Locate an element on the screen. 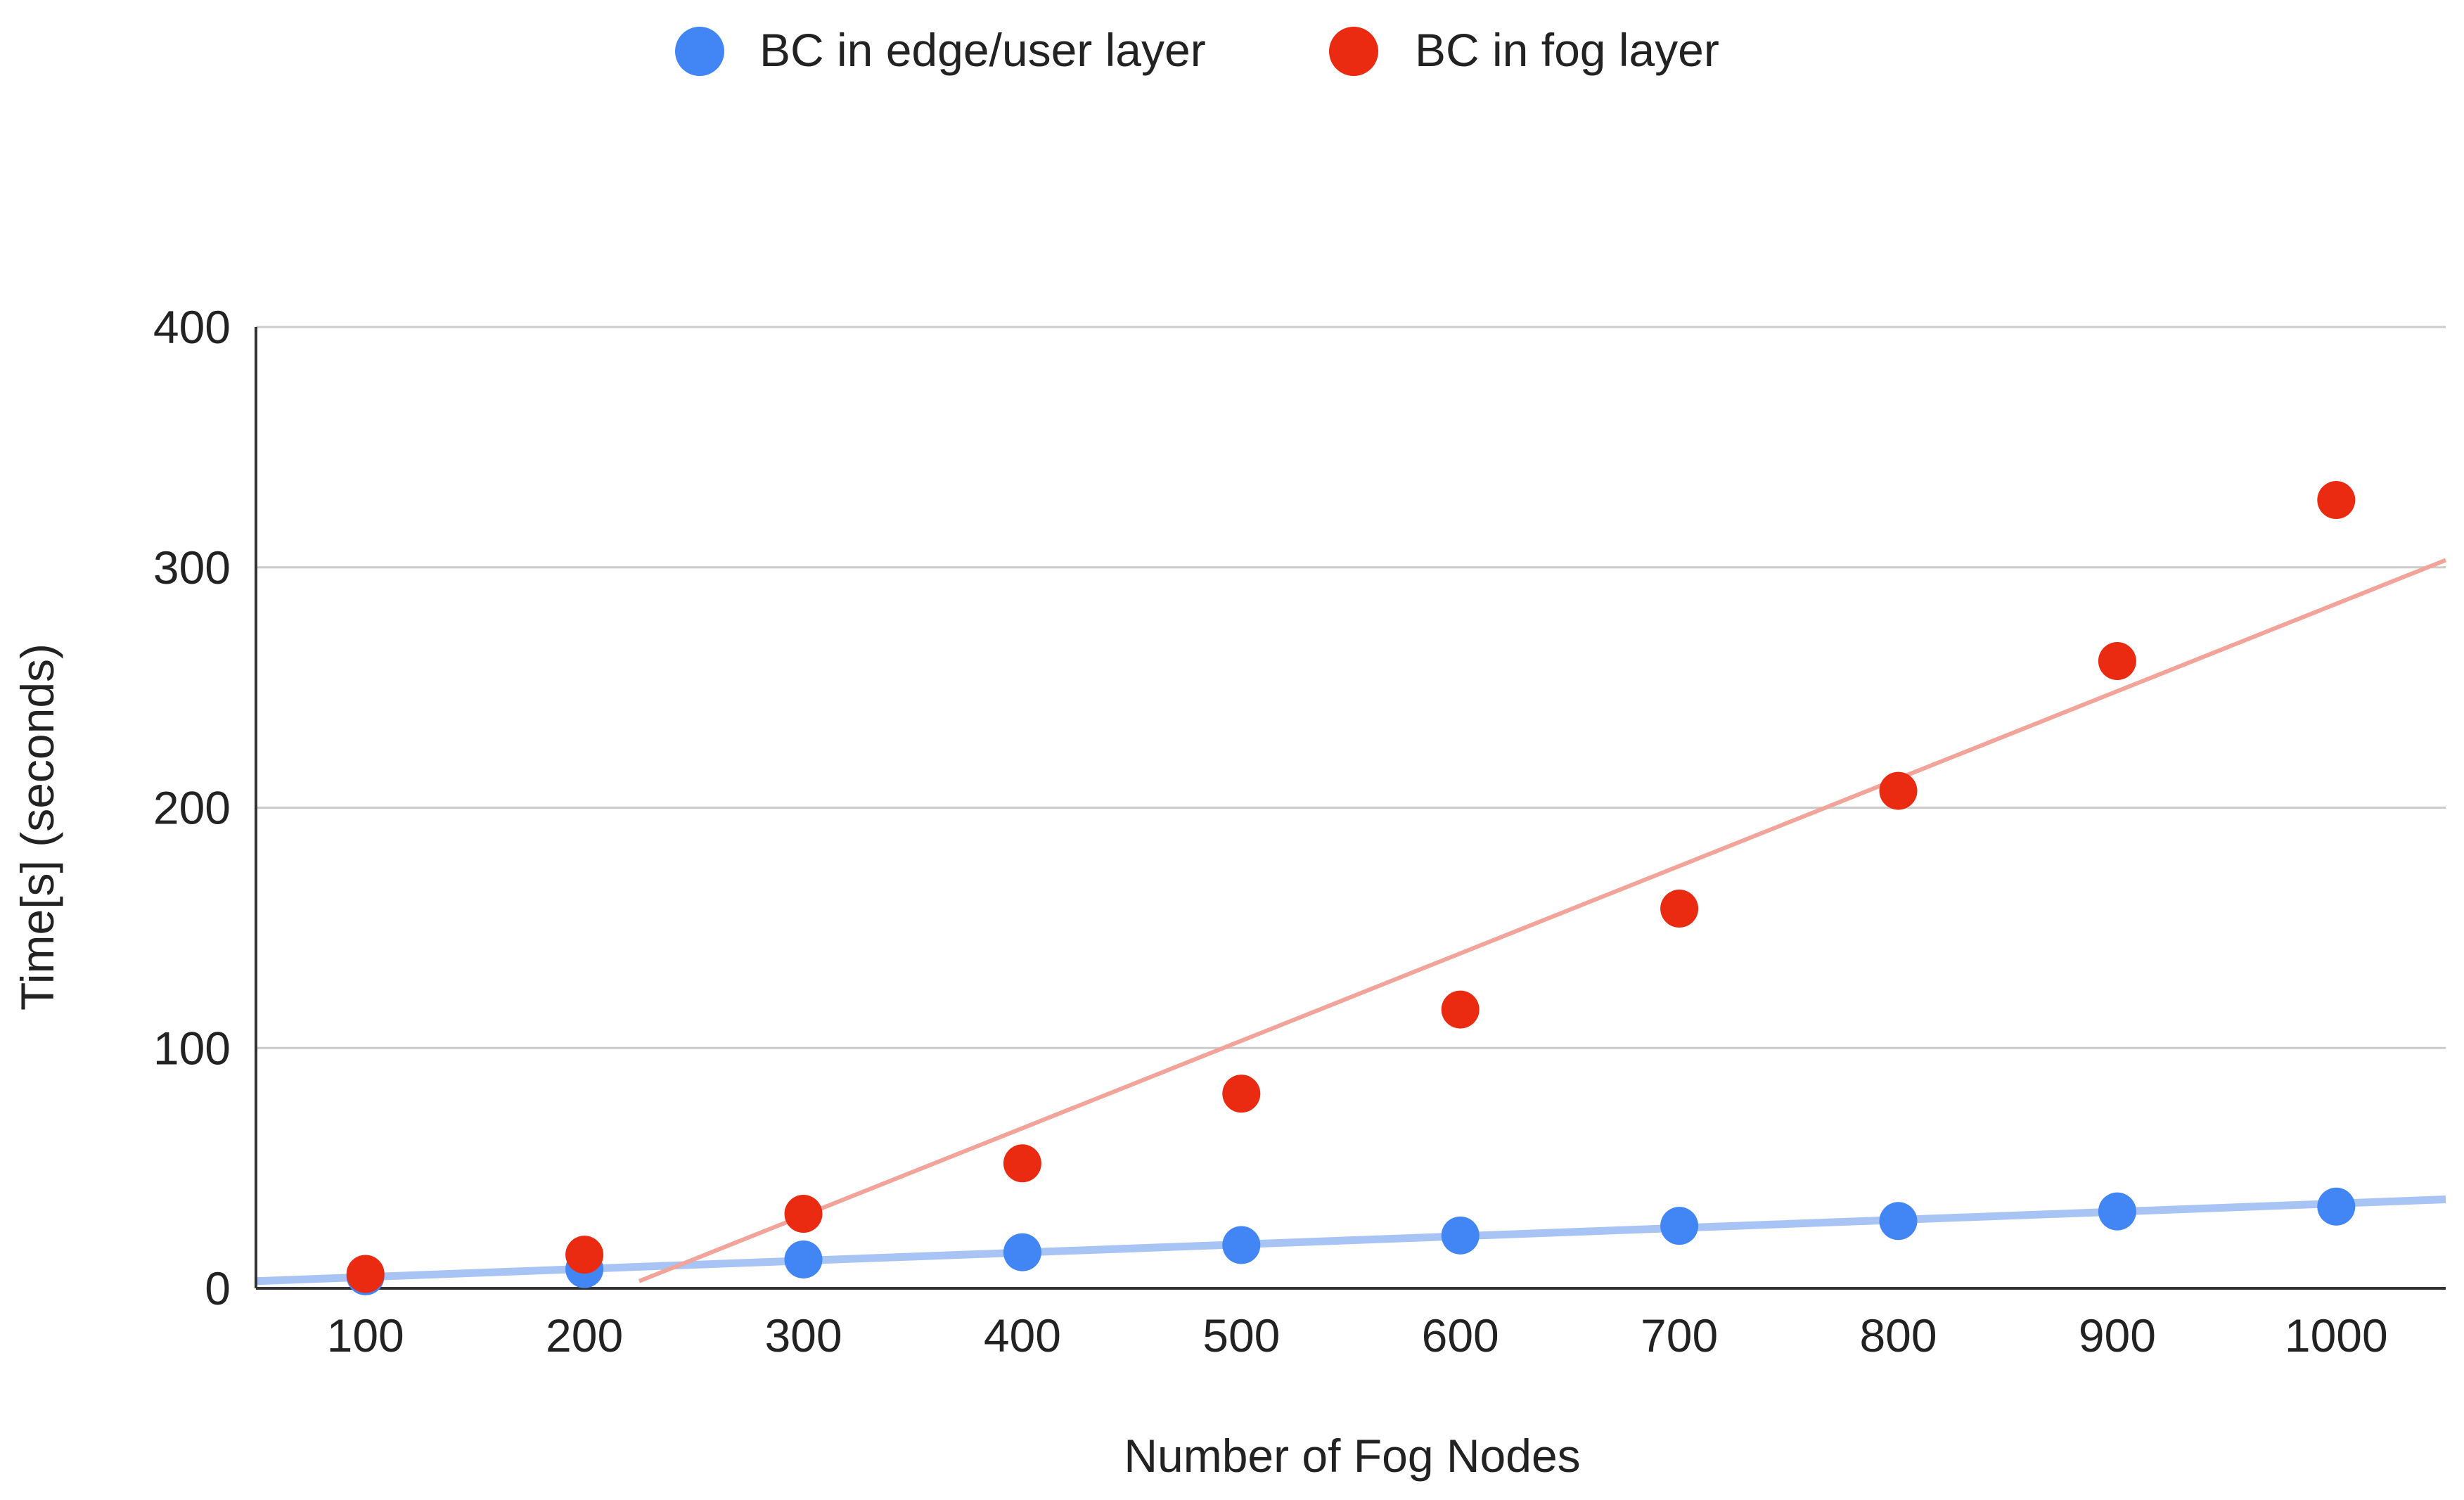 The height and width of the screenshot is (1500, 2464). x-tick-label-900: 900 is located at coordinates (2117, 1335).